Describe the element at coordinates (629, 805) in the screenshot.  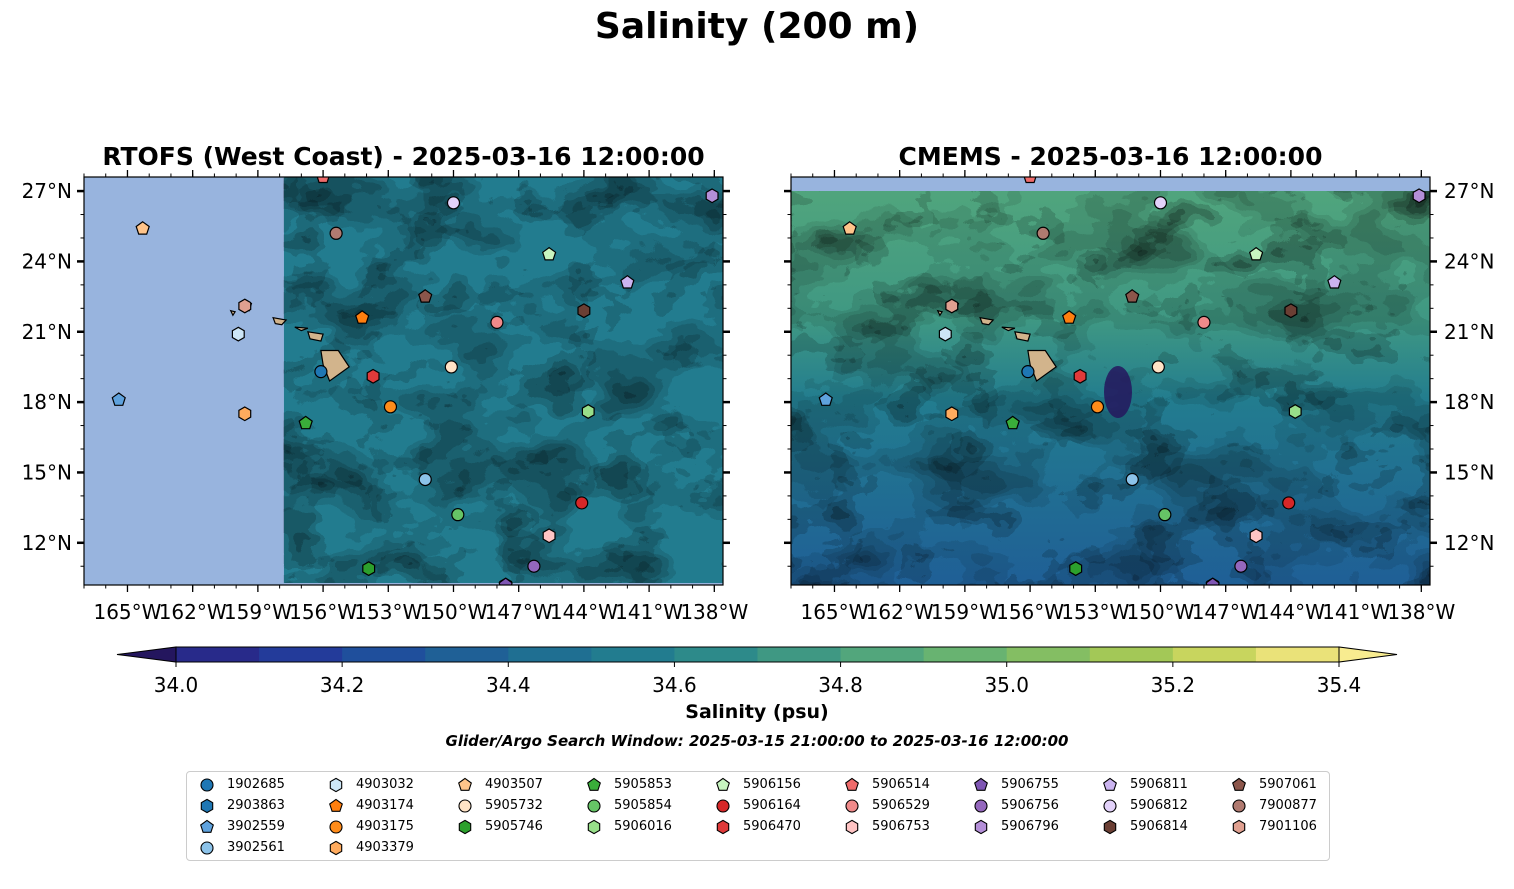
I see `legend-item-5905854: 5905854` at that location.